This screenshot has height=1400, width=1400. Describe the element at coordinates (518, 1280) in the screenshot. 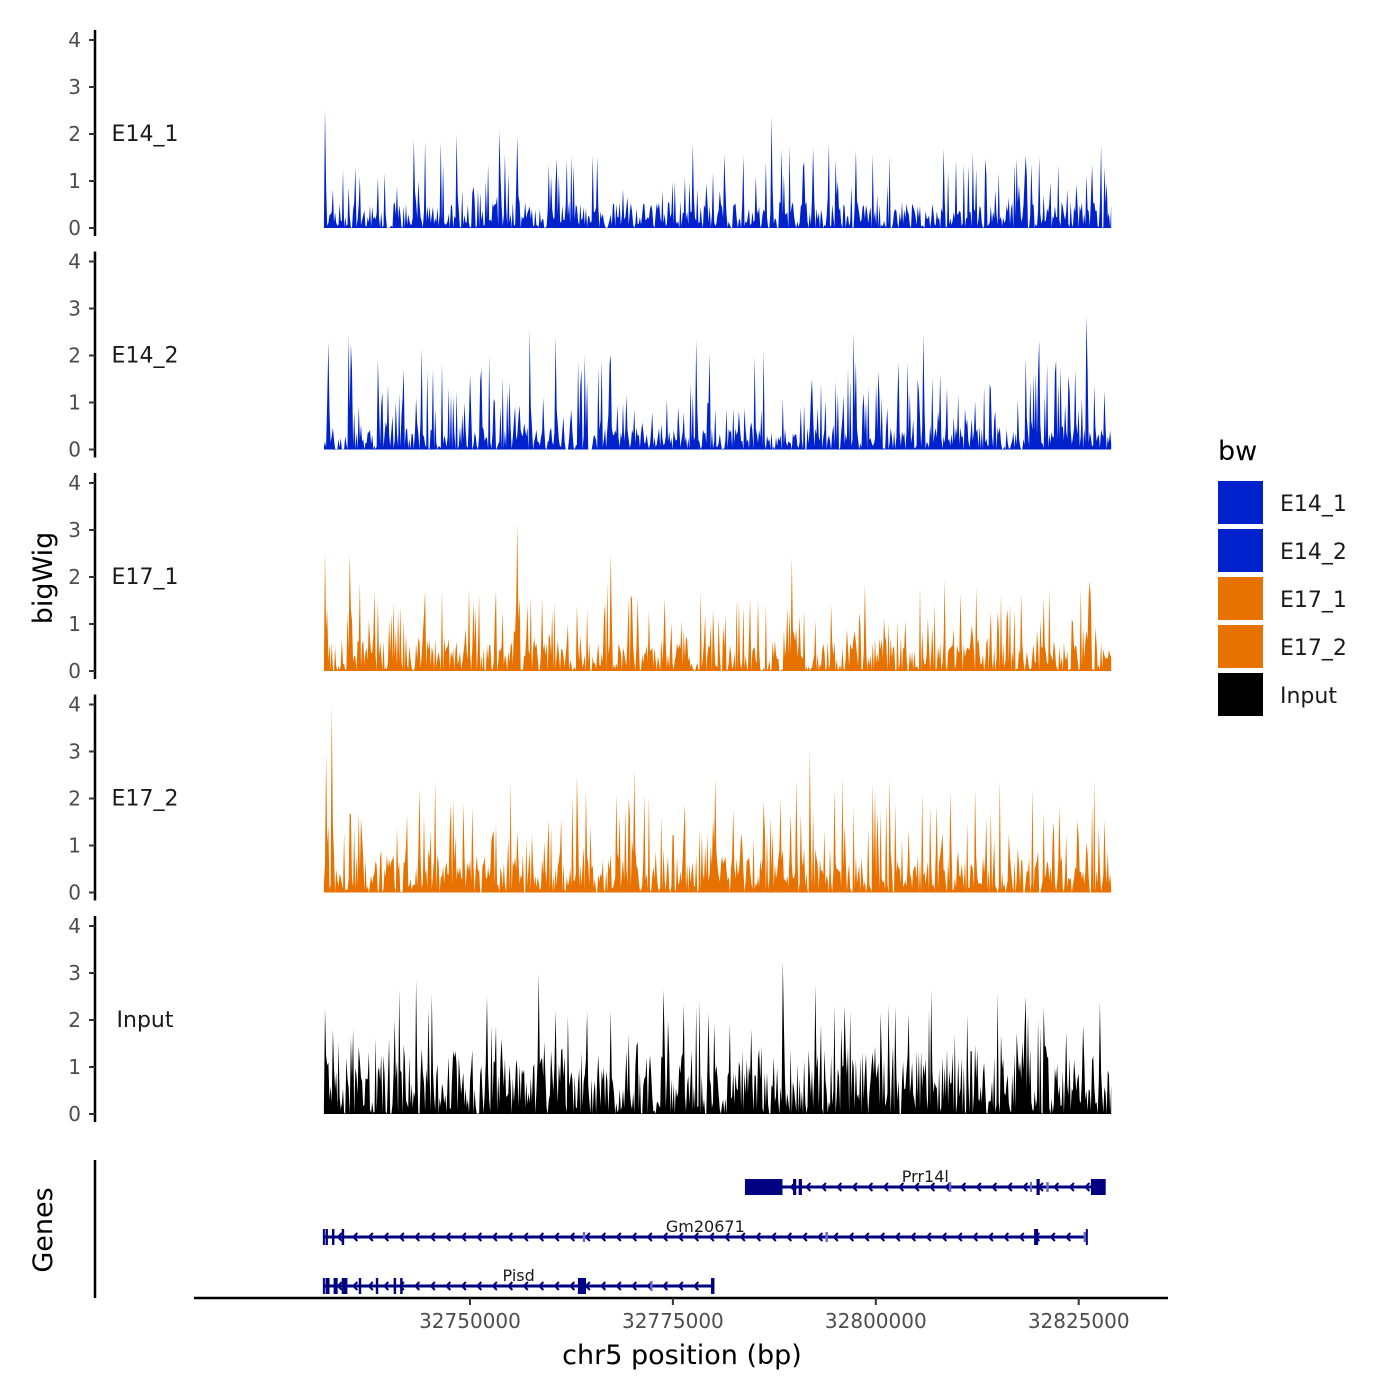

I see `gene-Pisd: Pisd` at that location.